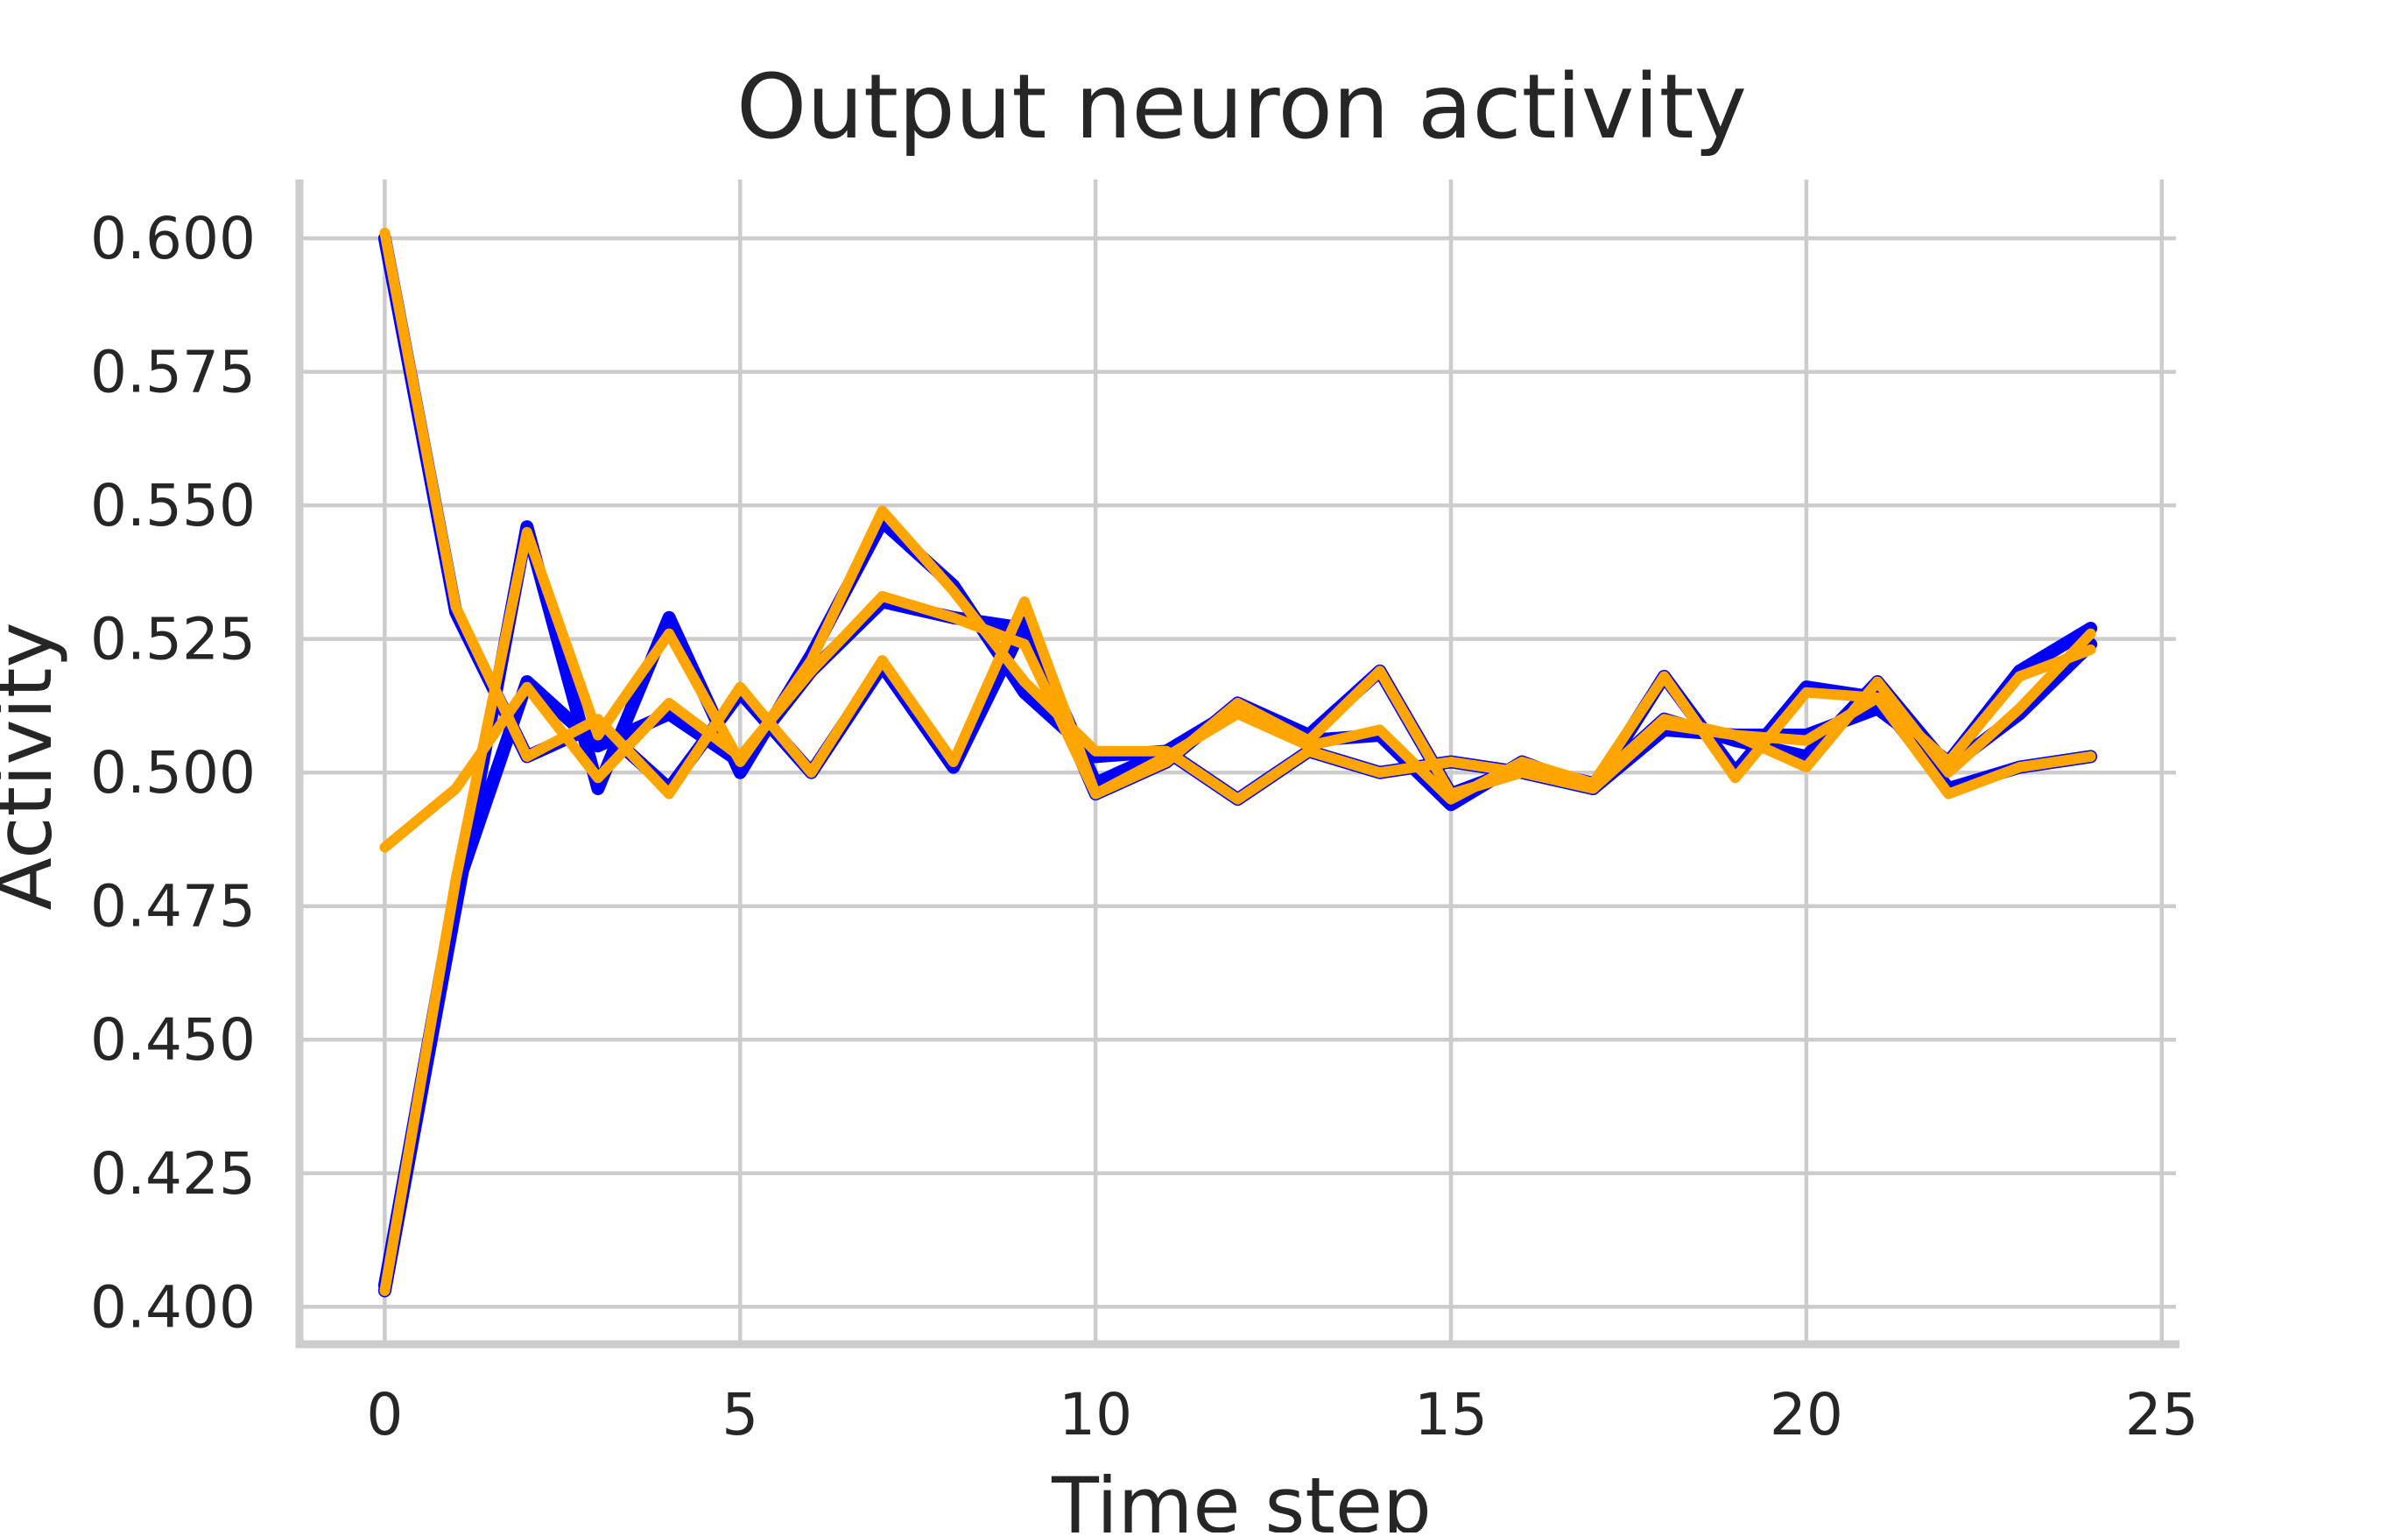 The width and height of the screenshot is (2408, 1536). I want to click on chart-title: Output neuron activity, so click(1241, 107).